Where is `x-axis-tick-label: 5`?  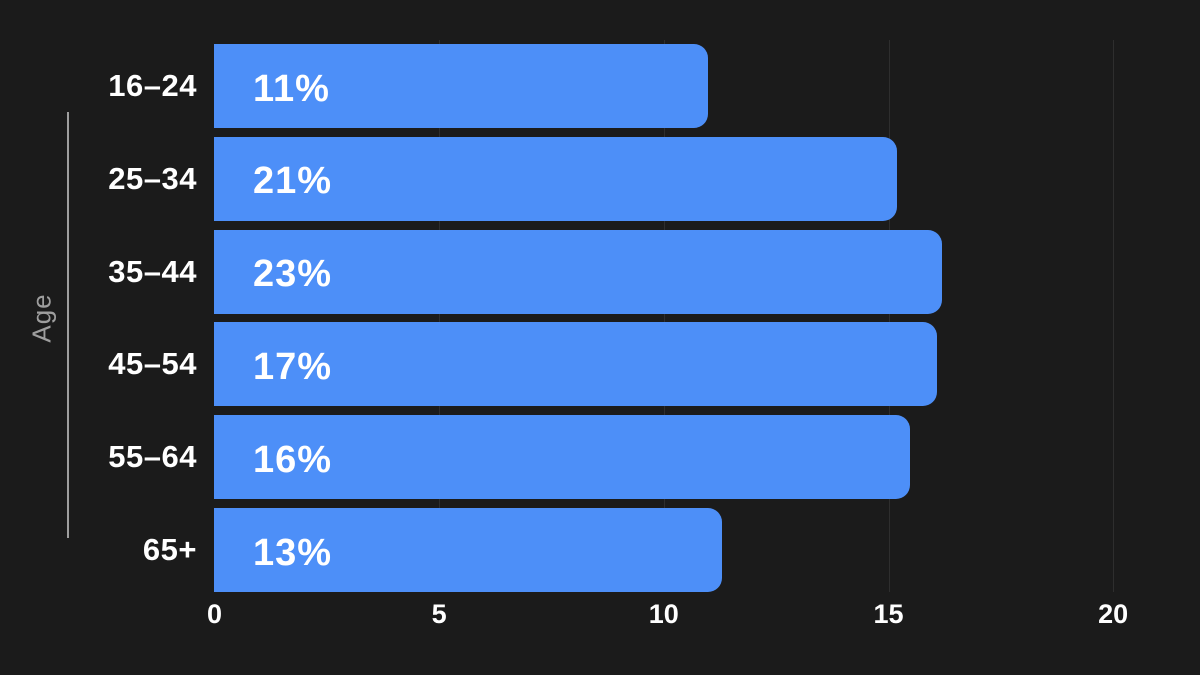
x-axis-tick-label: 5 is located at coordinates (439, 614).